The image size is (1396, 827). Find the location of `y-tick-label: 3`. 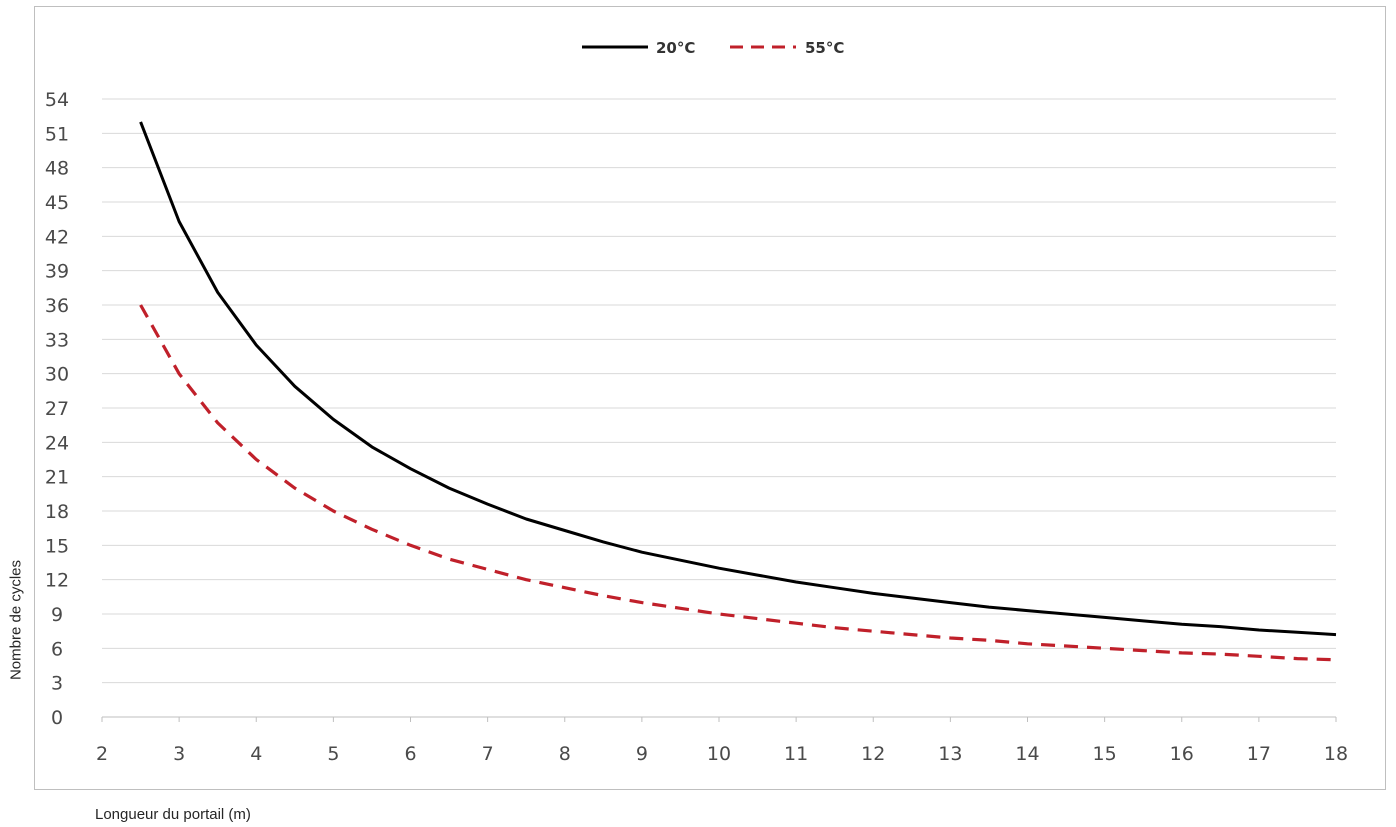

y-tick-label: 3 is located at coordinates (57, 684).